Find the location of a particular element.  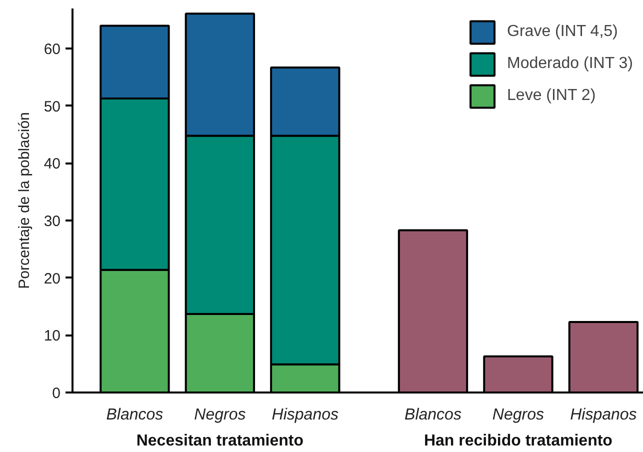

y-tick-label: 40 is located at coordinates (52, 164).